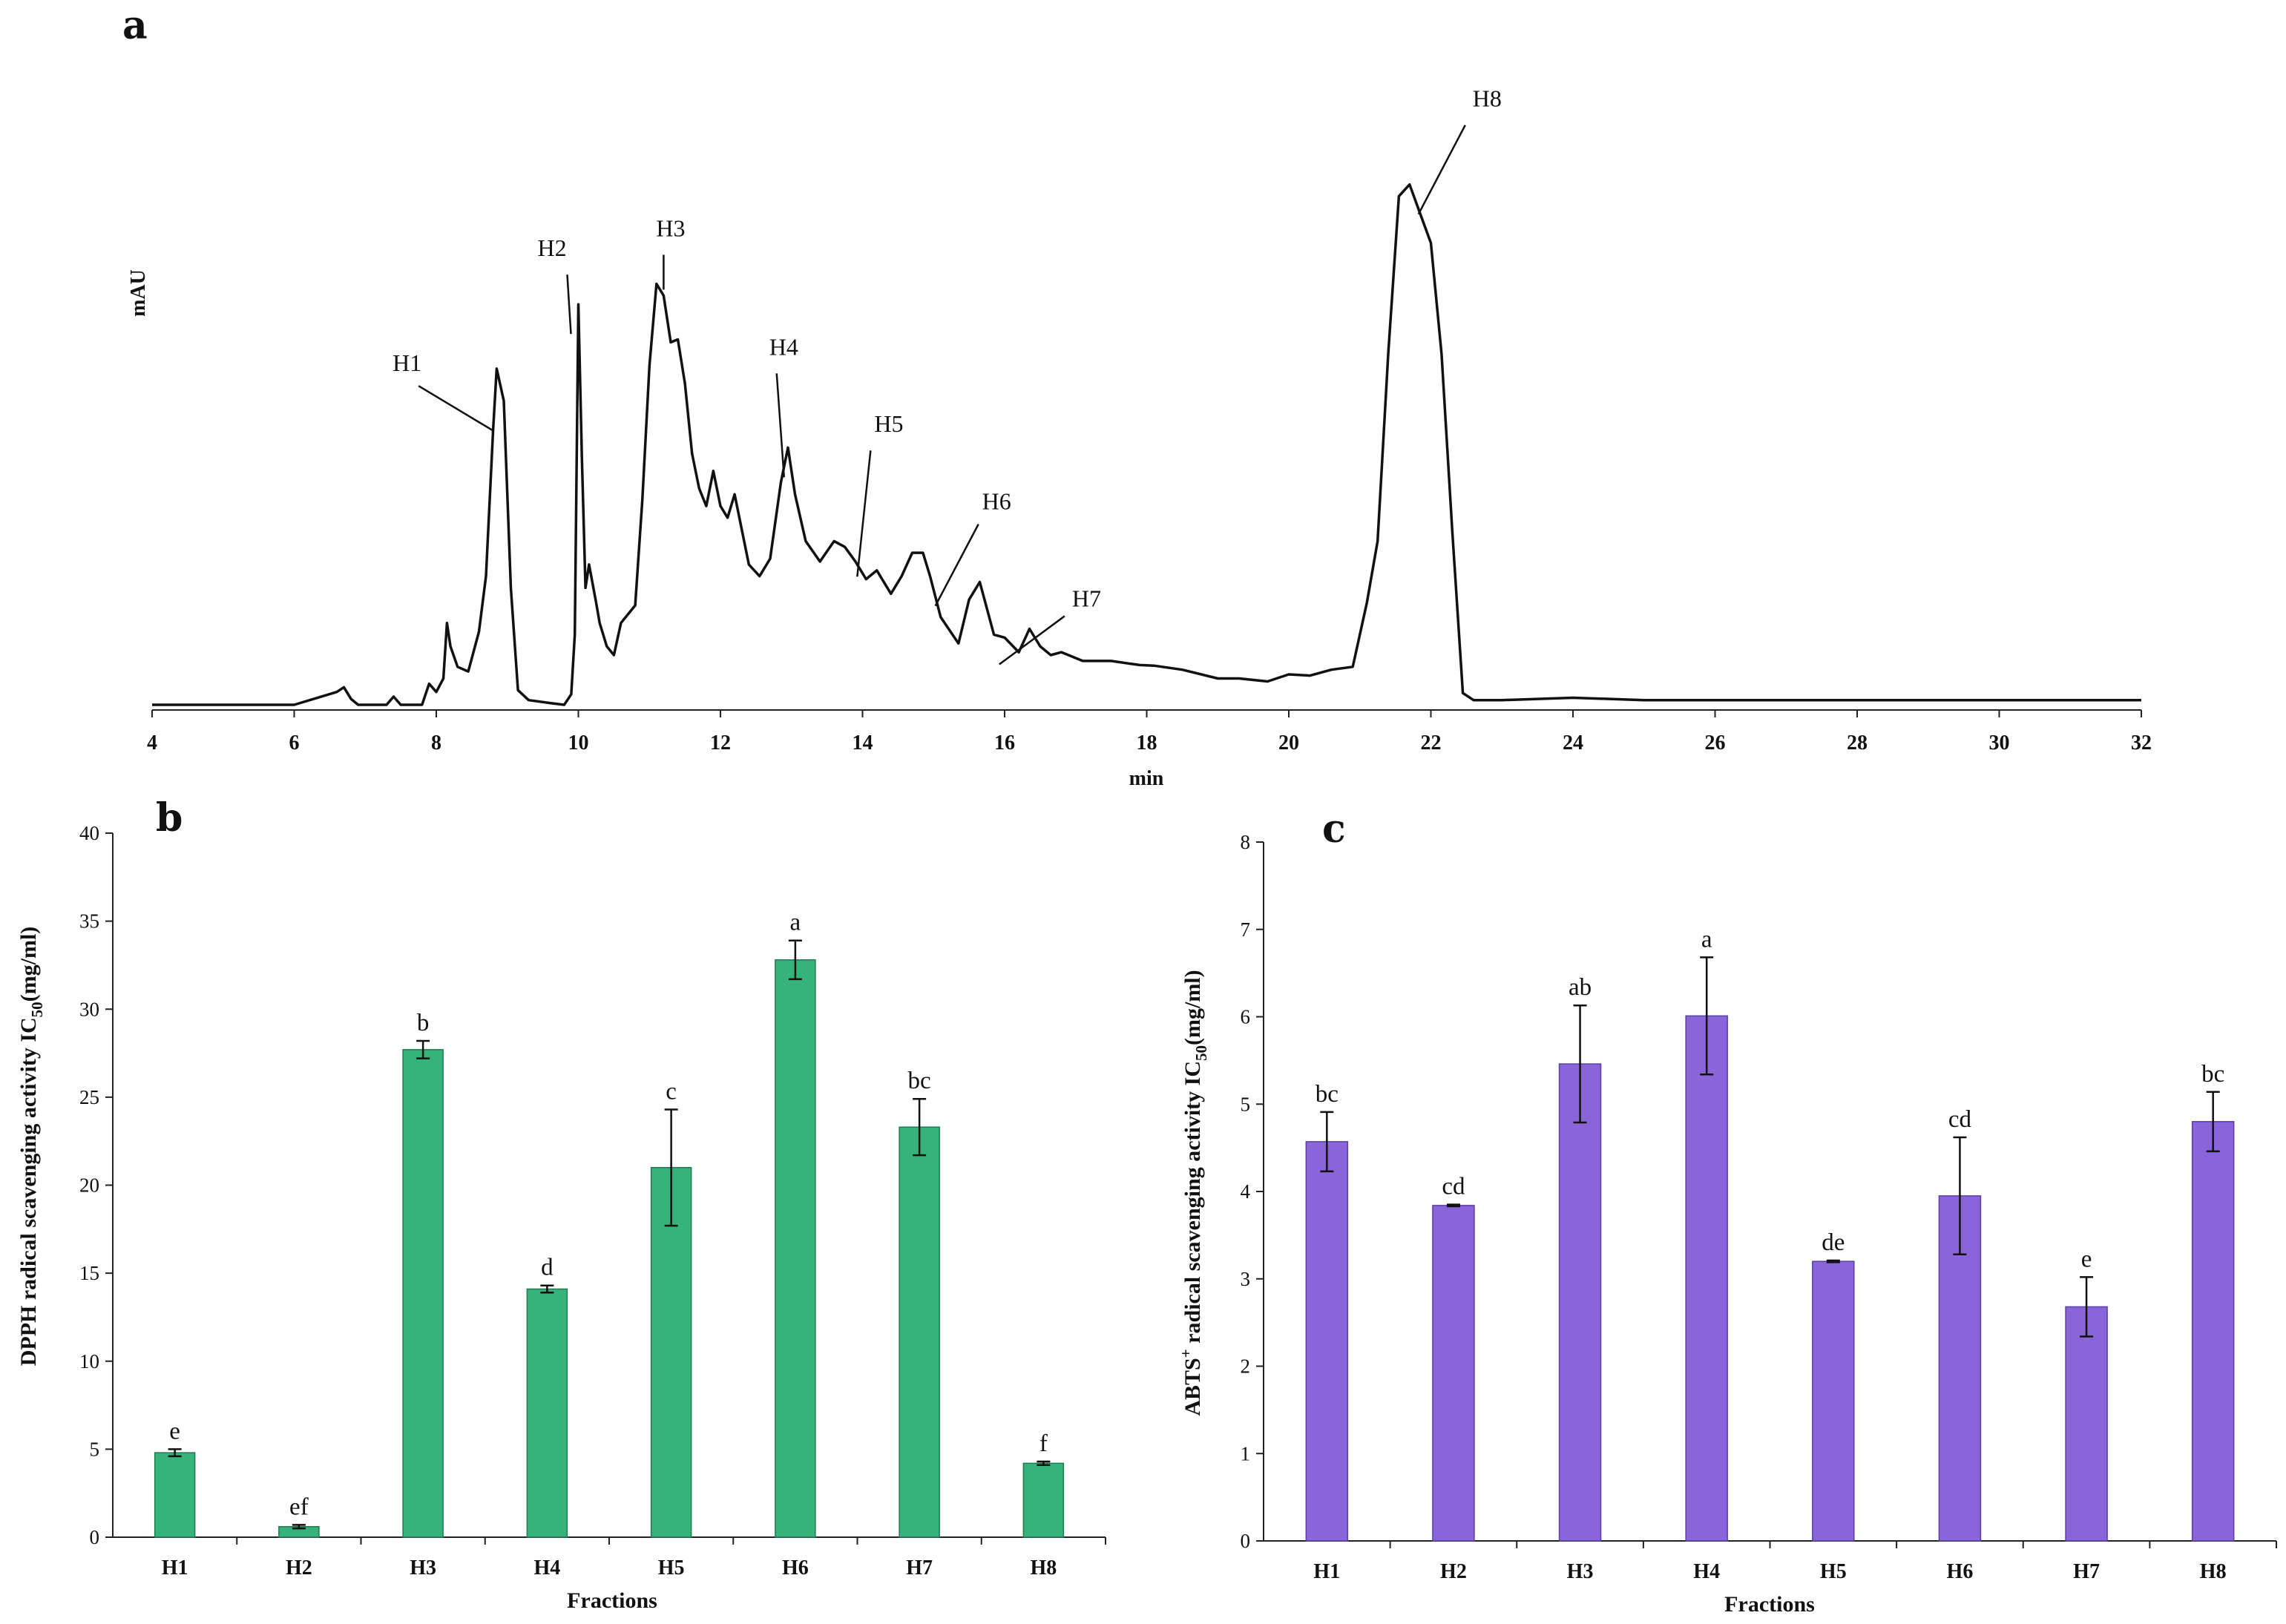  I want to click on panel-b-x-tick-label: H2, so click(299, 1568).